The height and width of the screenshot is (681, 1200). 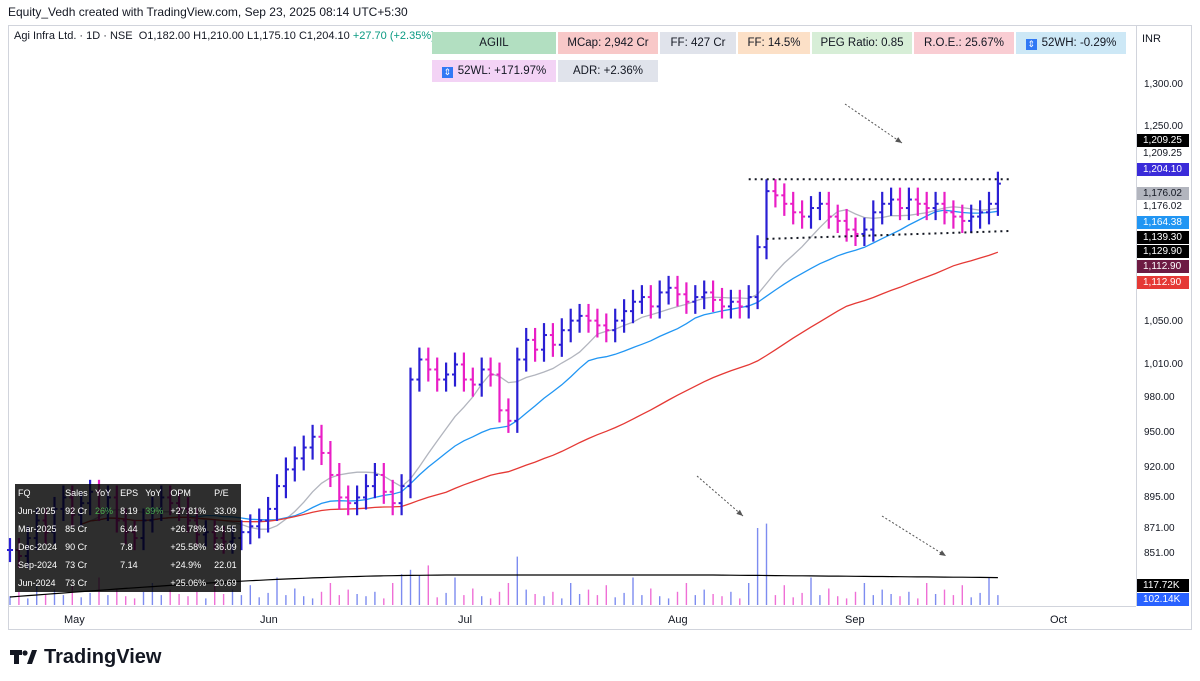 I want to click on table-header: YoY, so click(x=103, y=493).